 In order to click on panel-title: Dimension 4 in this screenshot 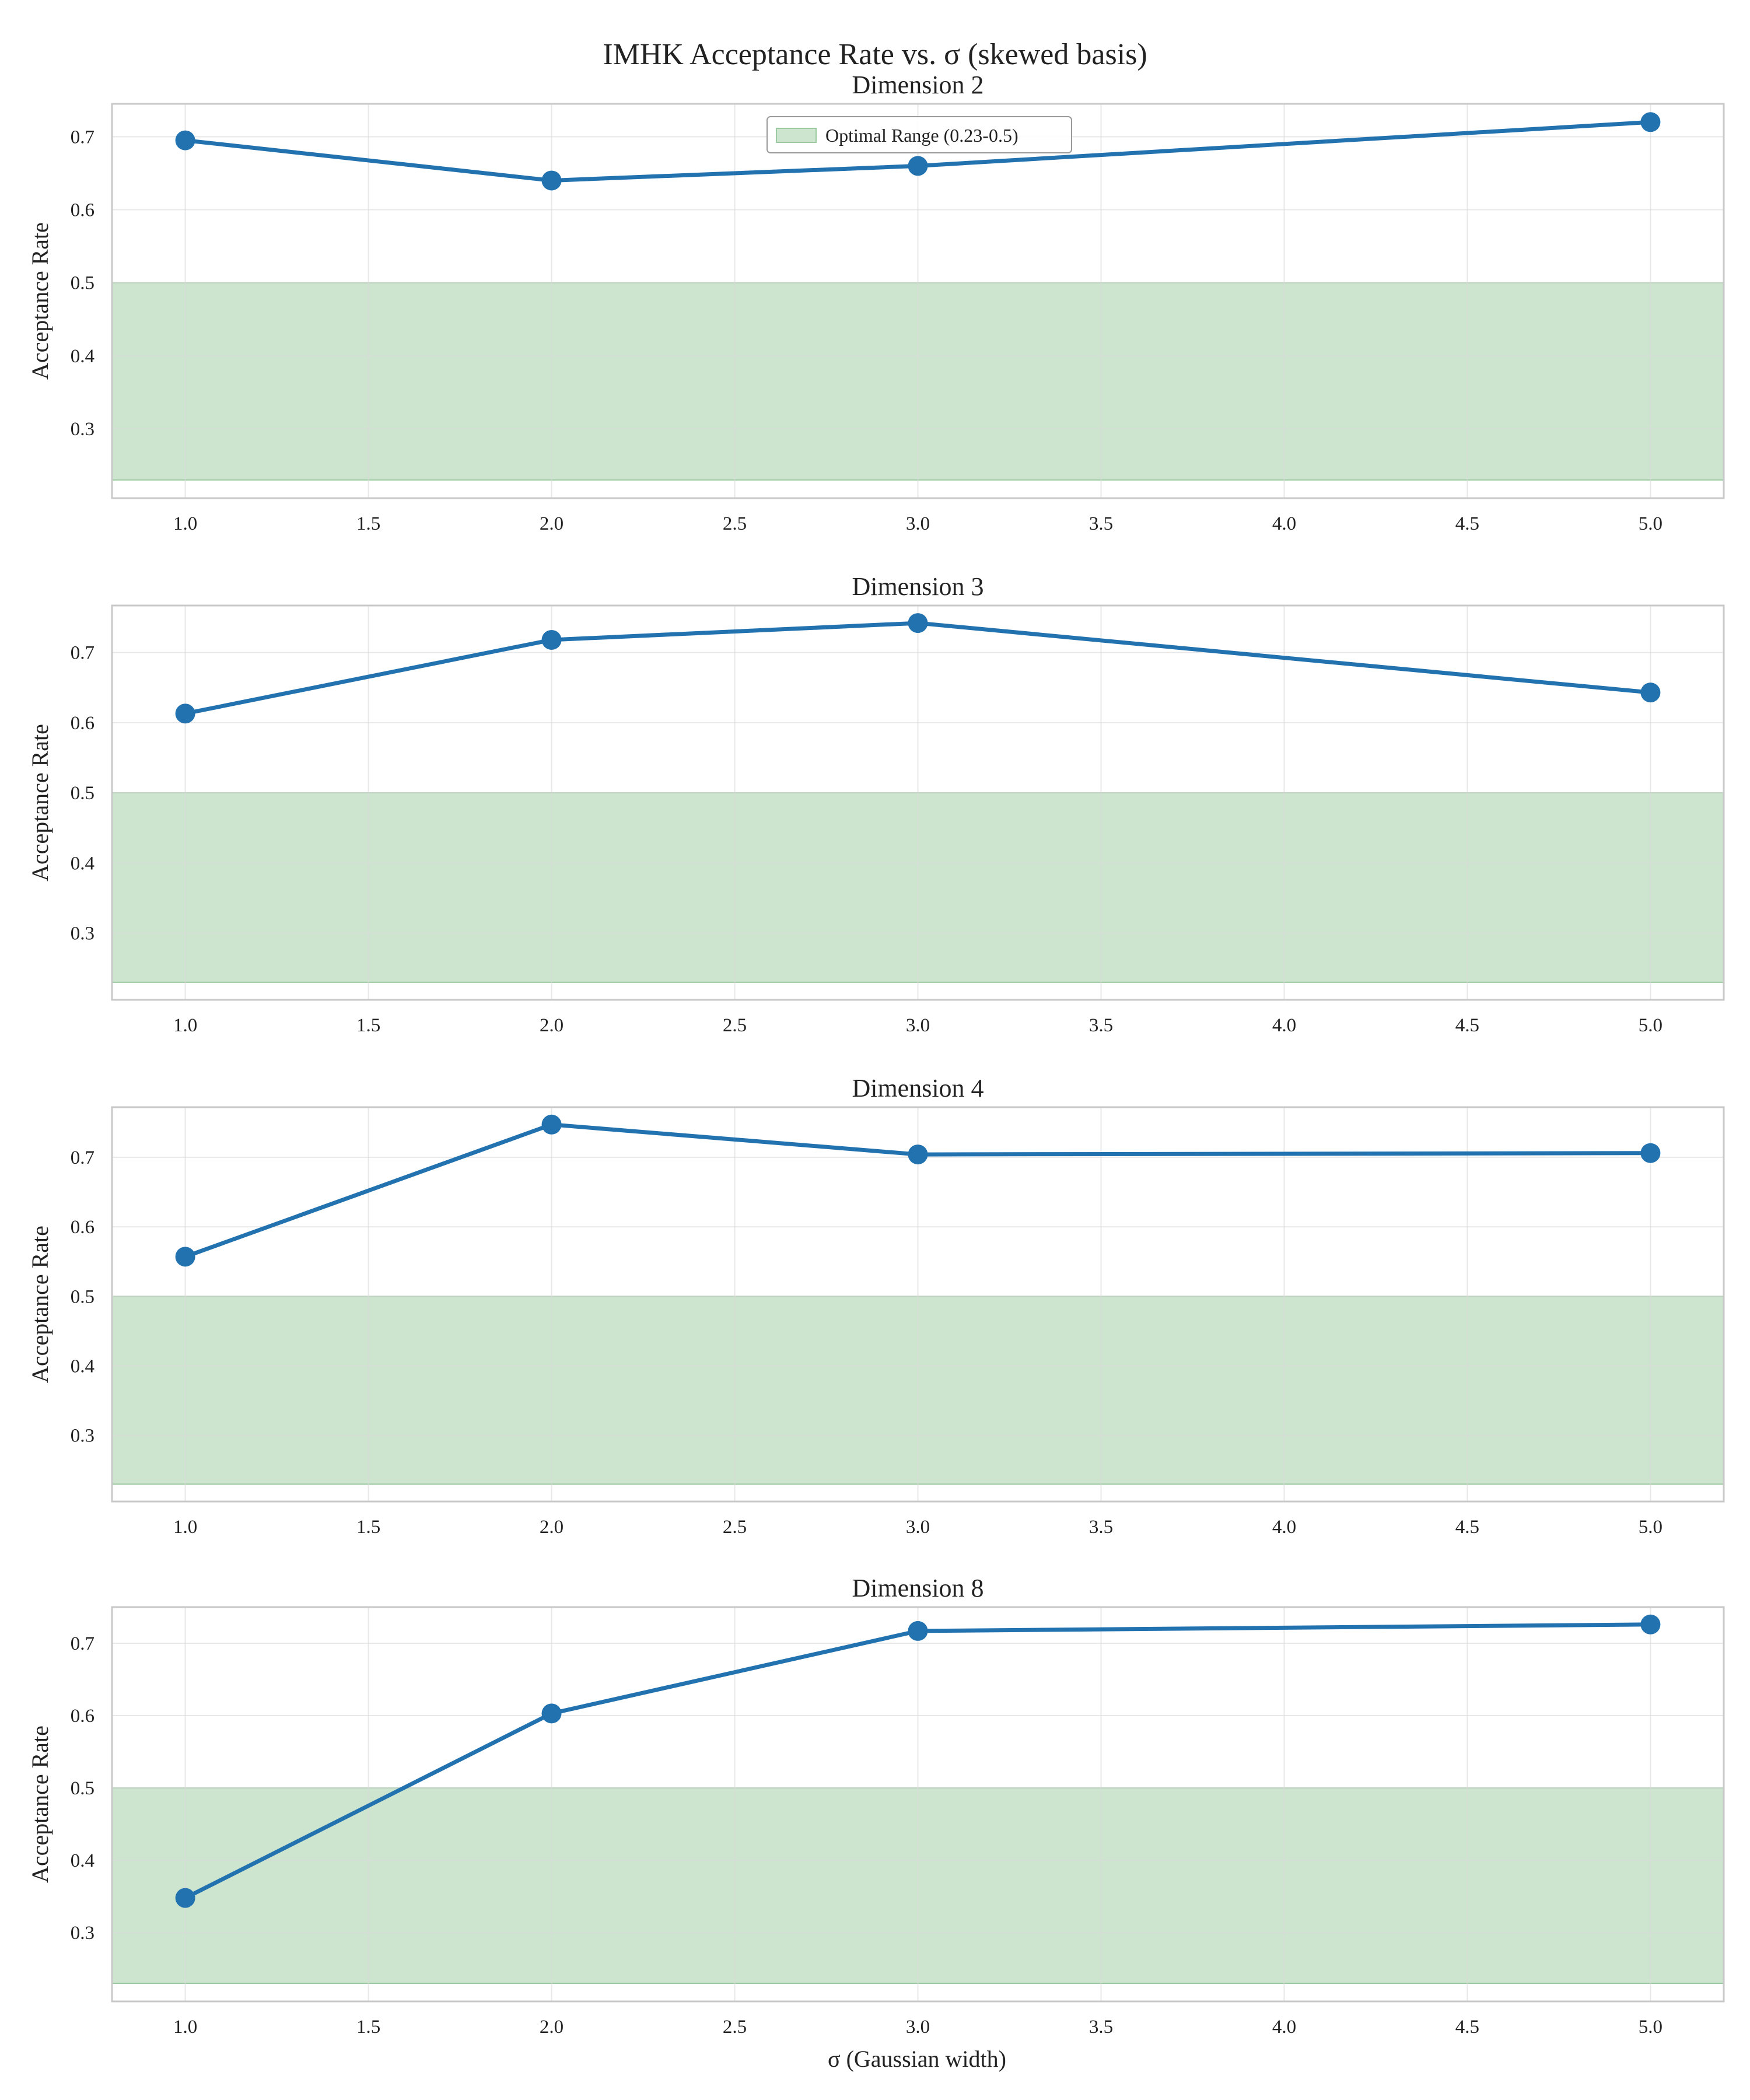, I will do `click(918, 1088)`.